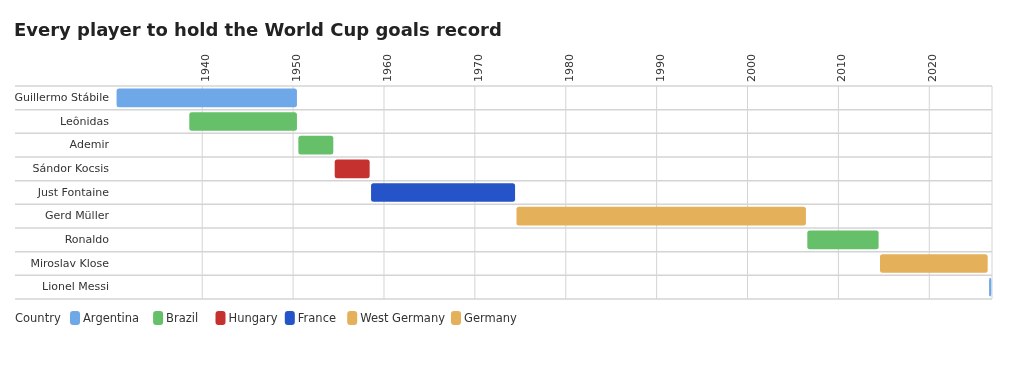  What do you see at coordinates (842, 68) in the screenshot?
I see `x-tick-label: 2010` at bounding box center [842, 68].